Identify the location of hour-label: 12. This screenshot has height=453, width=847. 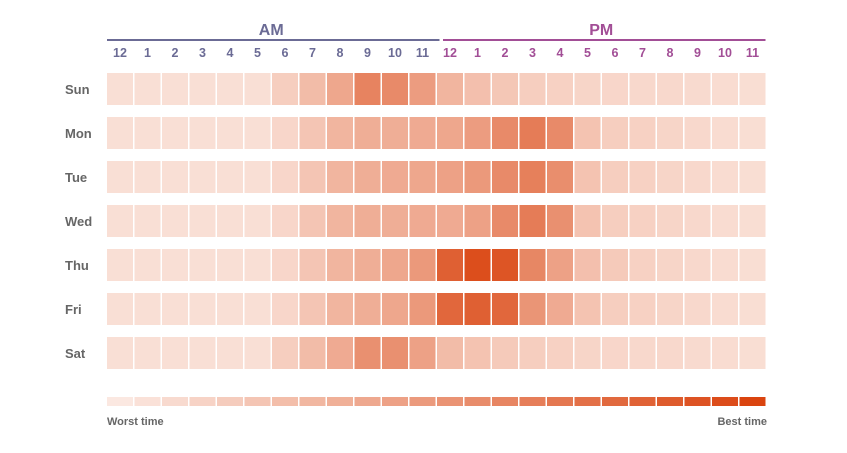
(120, 53).